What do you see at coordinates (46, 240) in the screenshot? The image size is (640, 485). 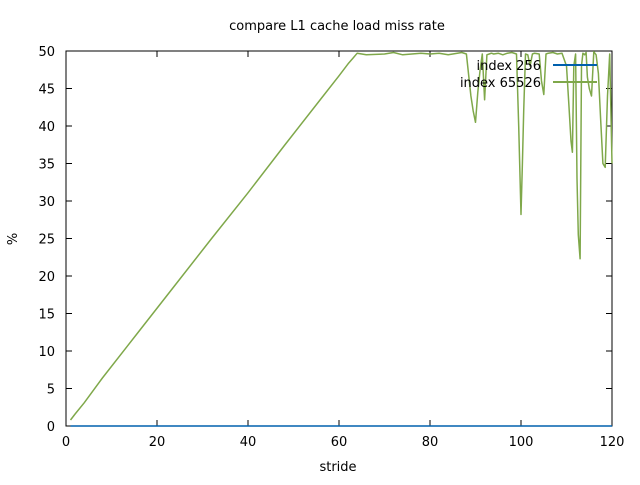 I see `y-tick-label: 25` at bounding box center [46, 240].